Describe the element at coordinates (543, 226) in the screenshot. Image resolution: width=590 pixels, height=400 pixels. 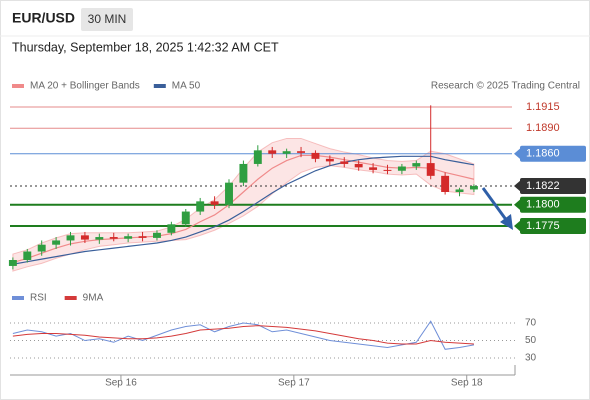
I see `level-label: 1.1775` at that location.